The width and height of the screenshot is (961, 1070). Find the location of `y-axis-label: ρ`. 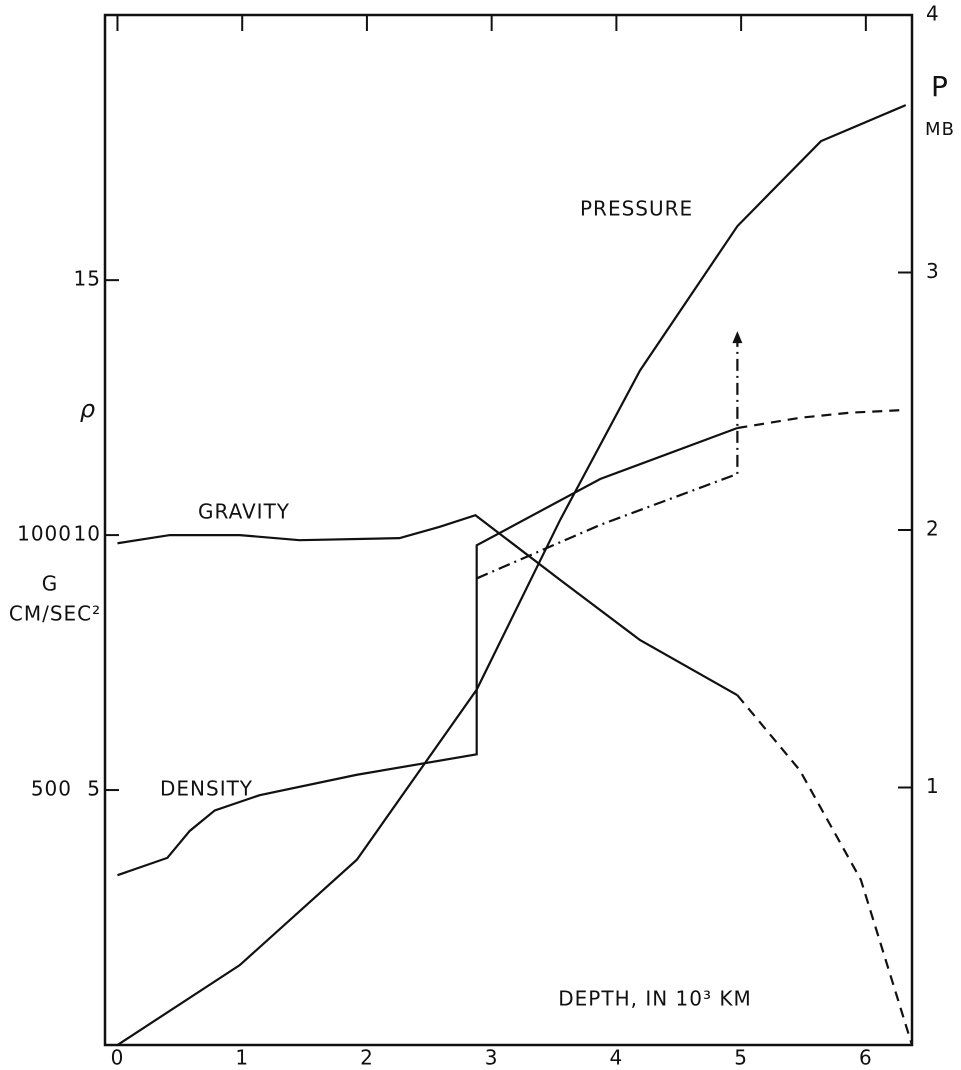

y-axis-label: ρ is located at coordinates (88, 409).